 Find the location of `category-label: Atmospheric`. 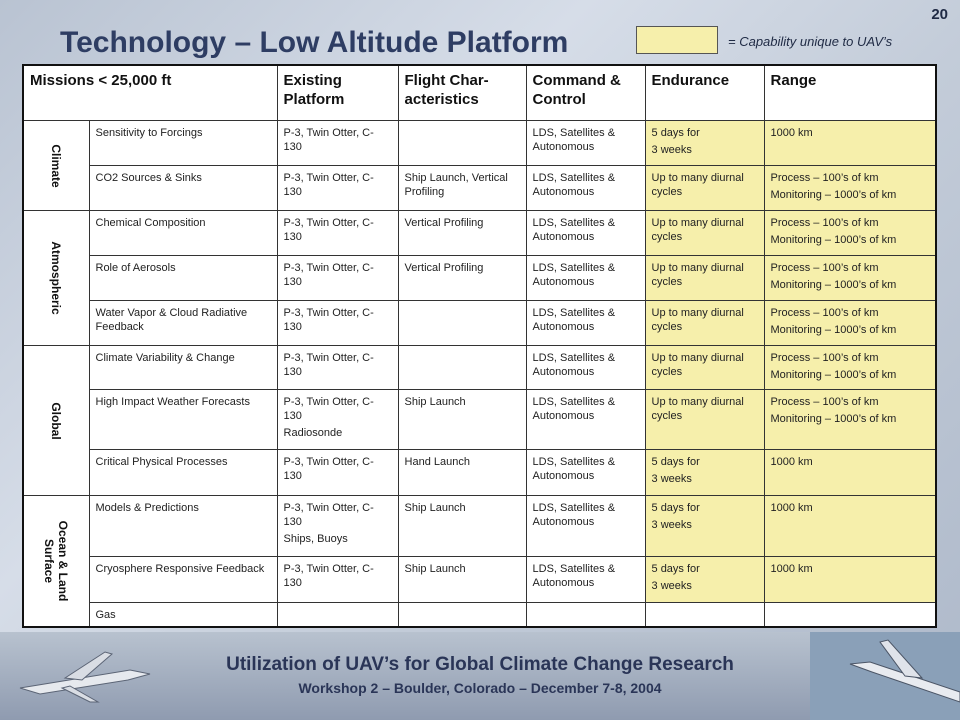

category-label: Atmospheric is located at coordinates (56, 278).